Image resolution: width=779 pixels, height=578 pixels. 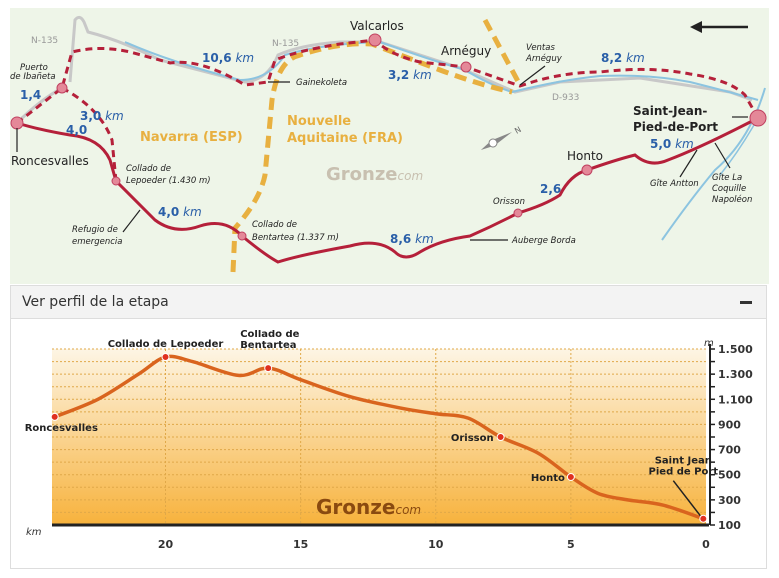 I want to click on place-orisson: Orisson, so click(x=509, y=202).